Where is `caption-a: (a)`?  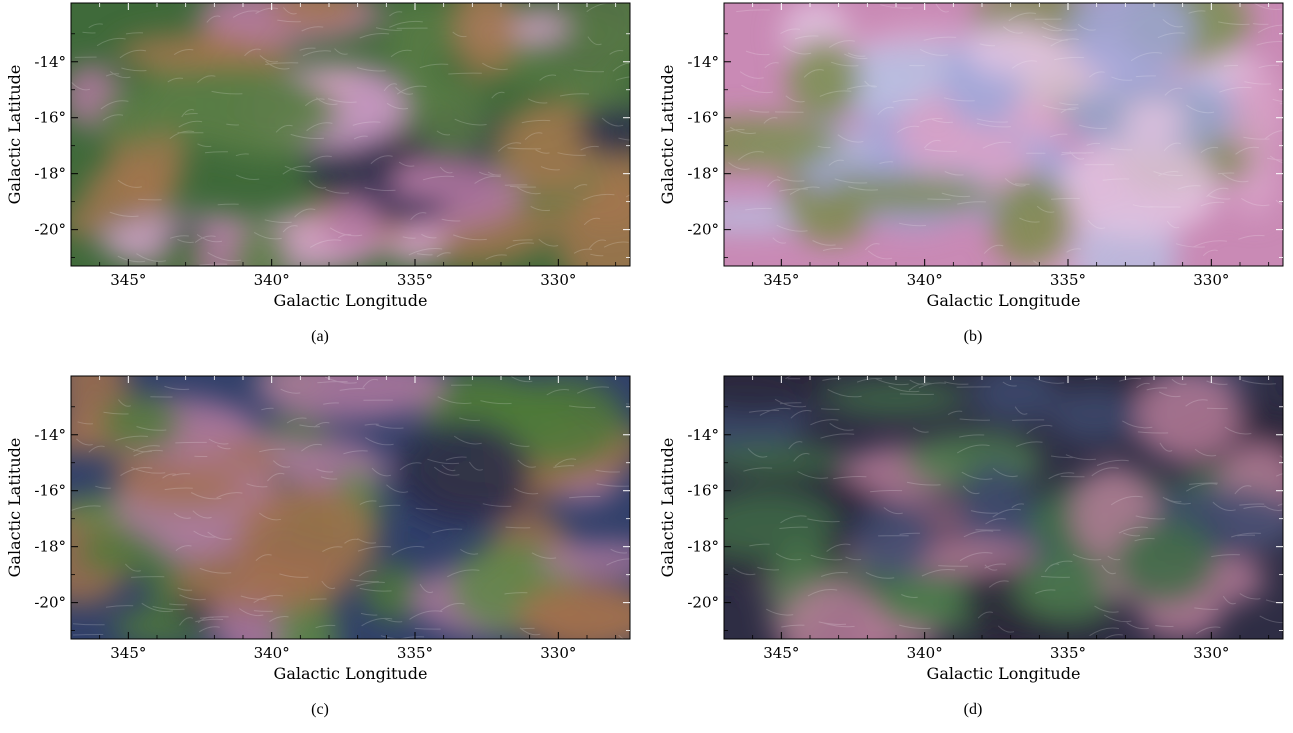
caption-a: (a) is located at coordinates (320, 336).